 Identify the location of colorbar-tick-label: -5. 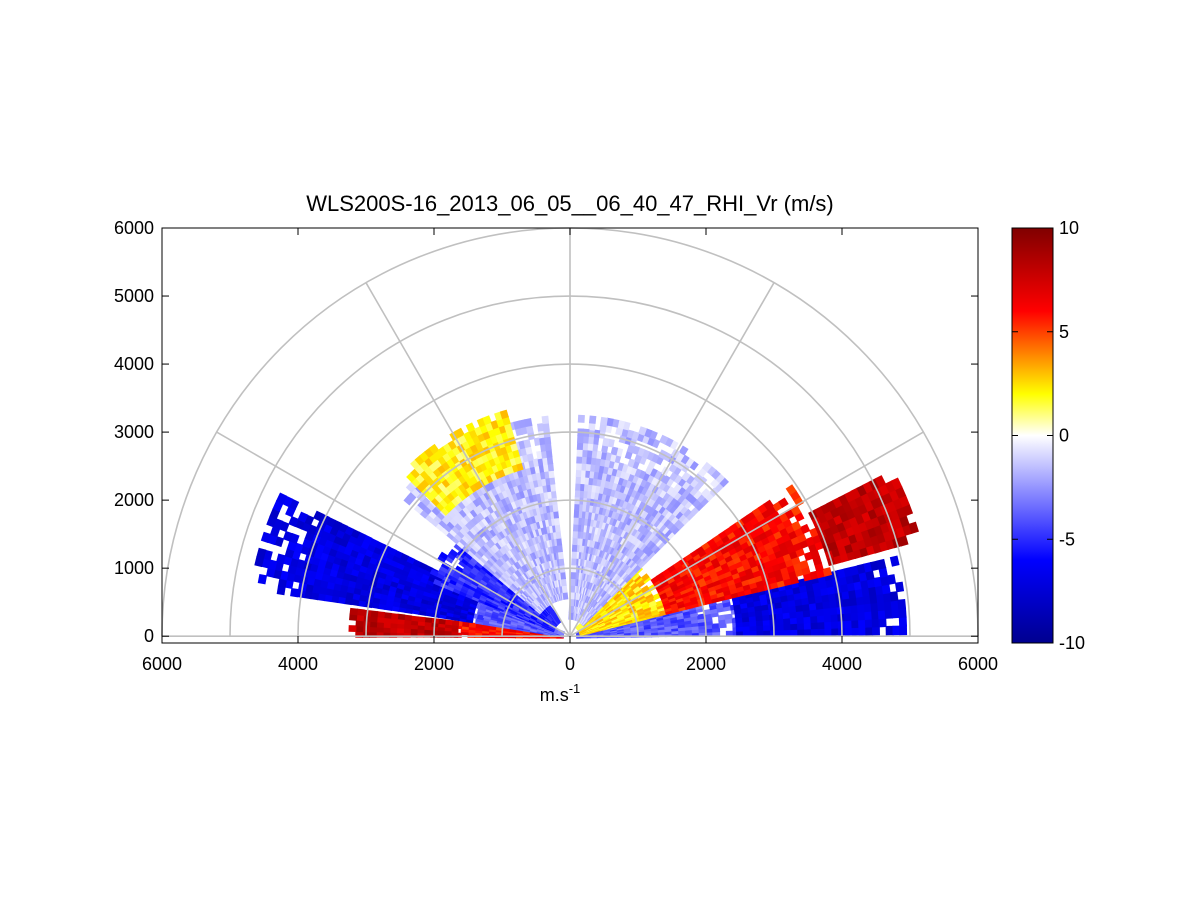
(1067, 539).